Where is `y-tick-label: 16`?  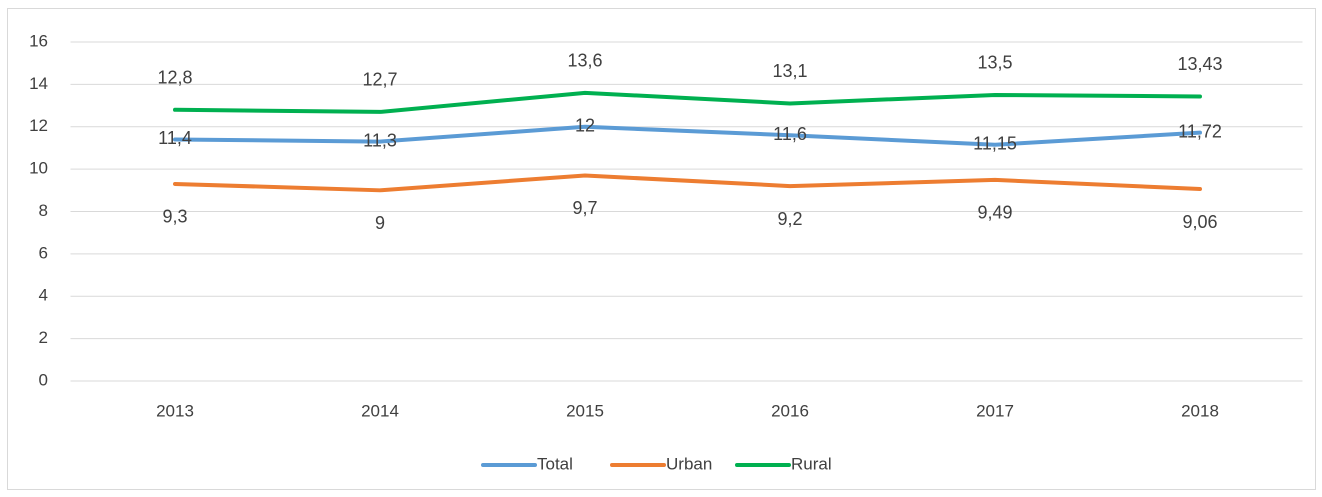 y-tick-label: 16 is located at coordinates (38, 40).